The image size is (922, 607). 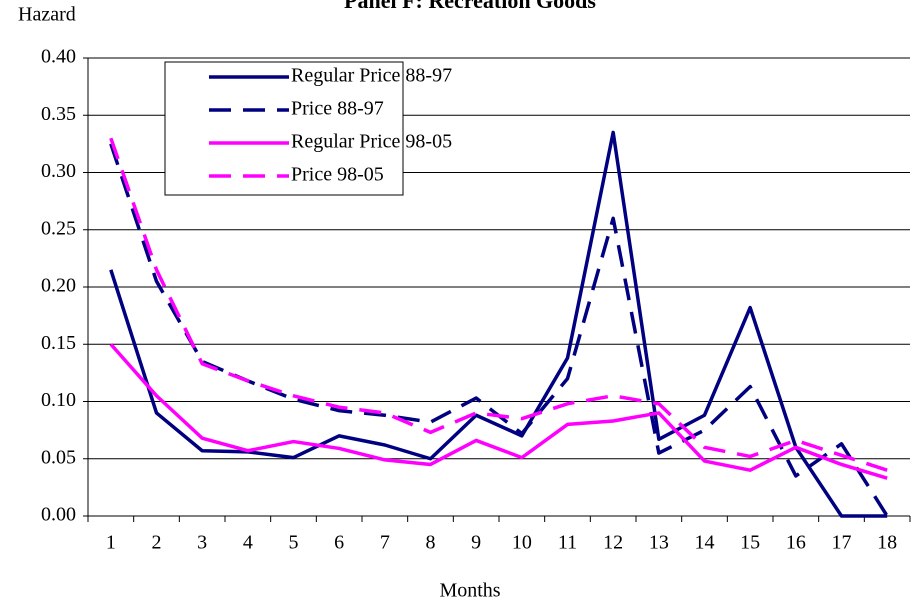 What do you see at coordinates (567, 543) in the screenshot?
I see `x-tick-label: 11` at bounding box center [567, 543].